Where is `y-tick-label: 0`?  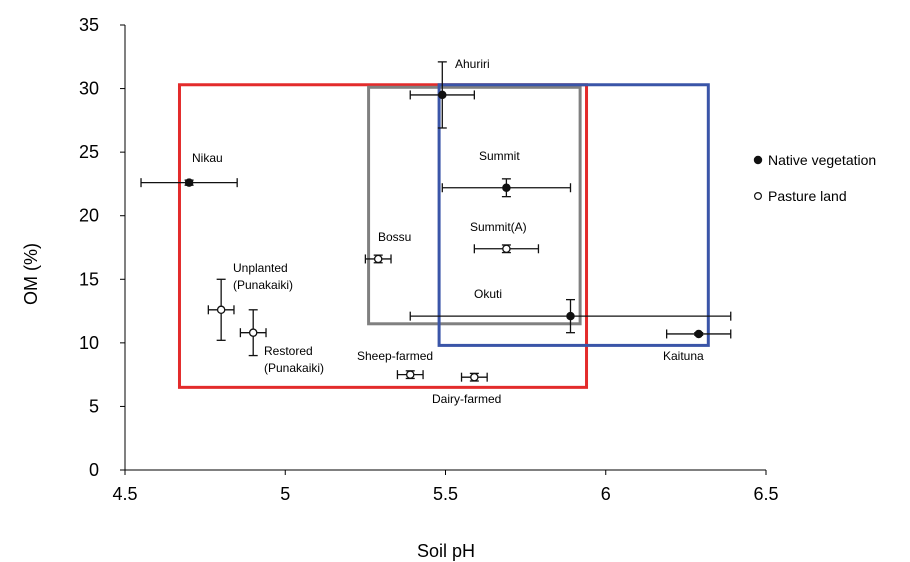 y-tick-label: 0 is located at coordinates (94, 470).